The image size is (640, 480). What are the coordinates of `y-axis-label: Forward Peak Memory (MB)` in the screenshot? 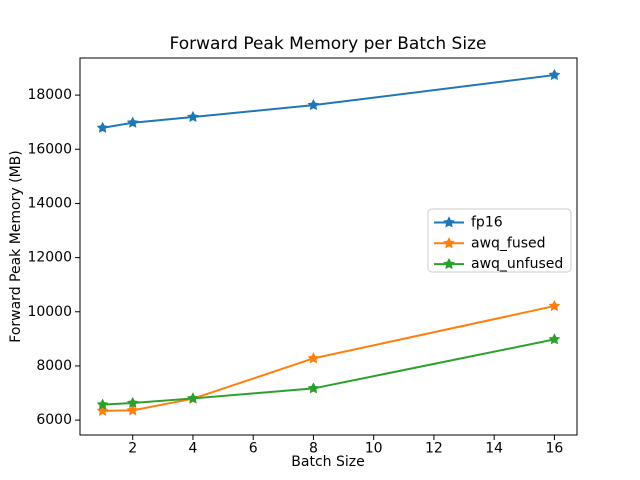 It's located at (16, 246).